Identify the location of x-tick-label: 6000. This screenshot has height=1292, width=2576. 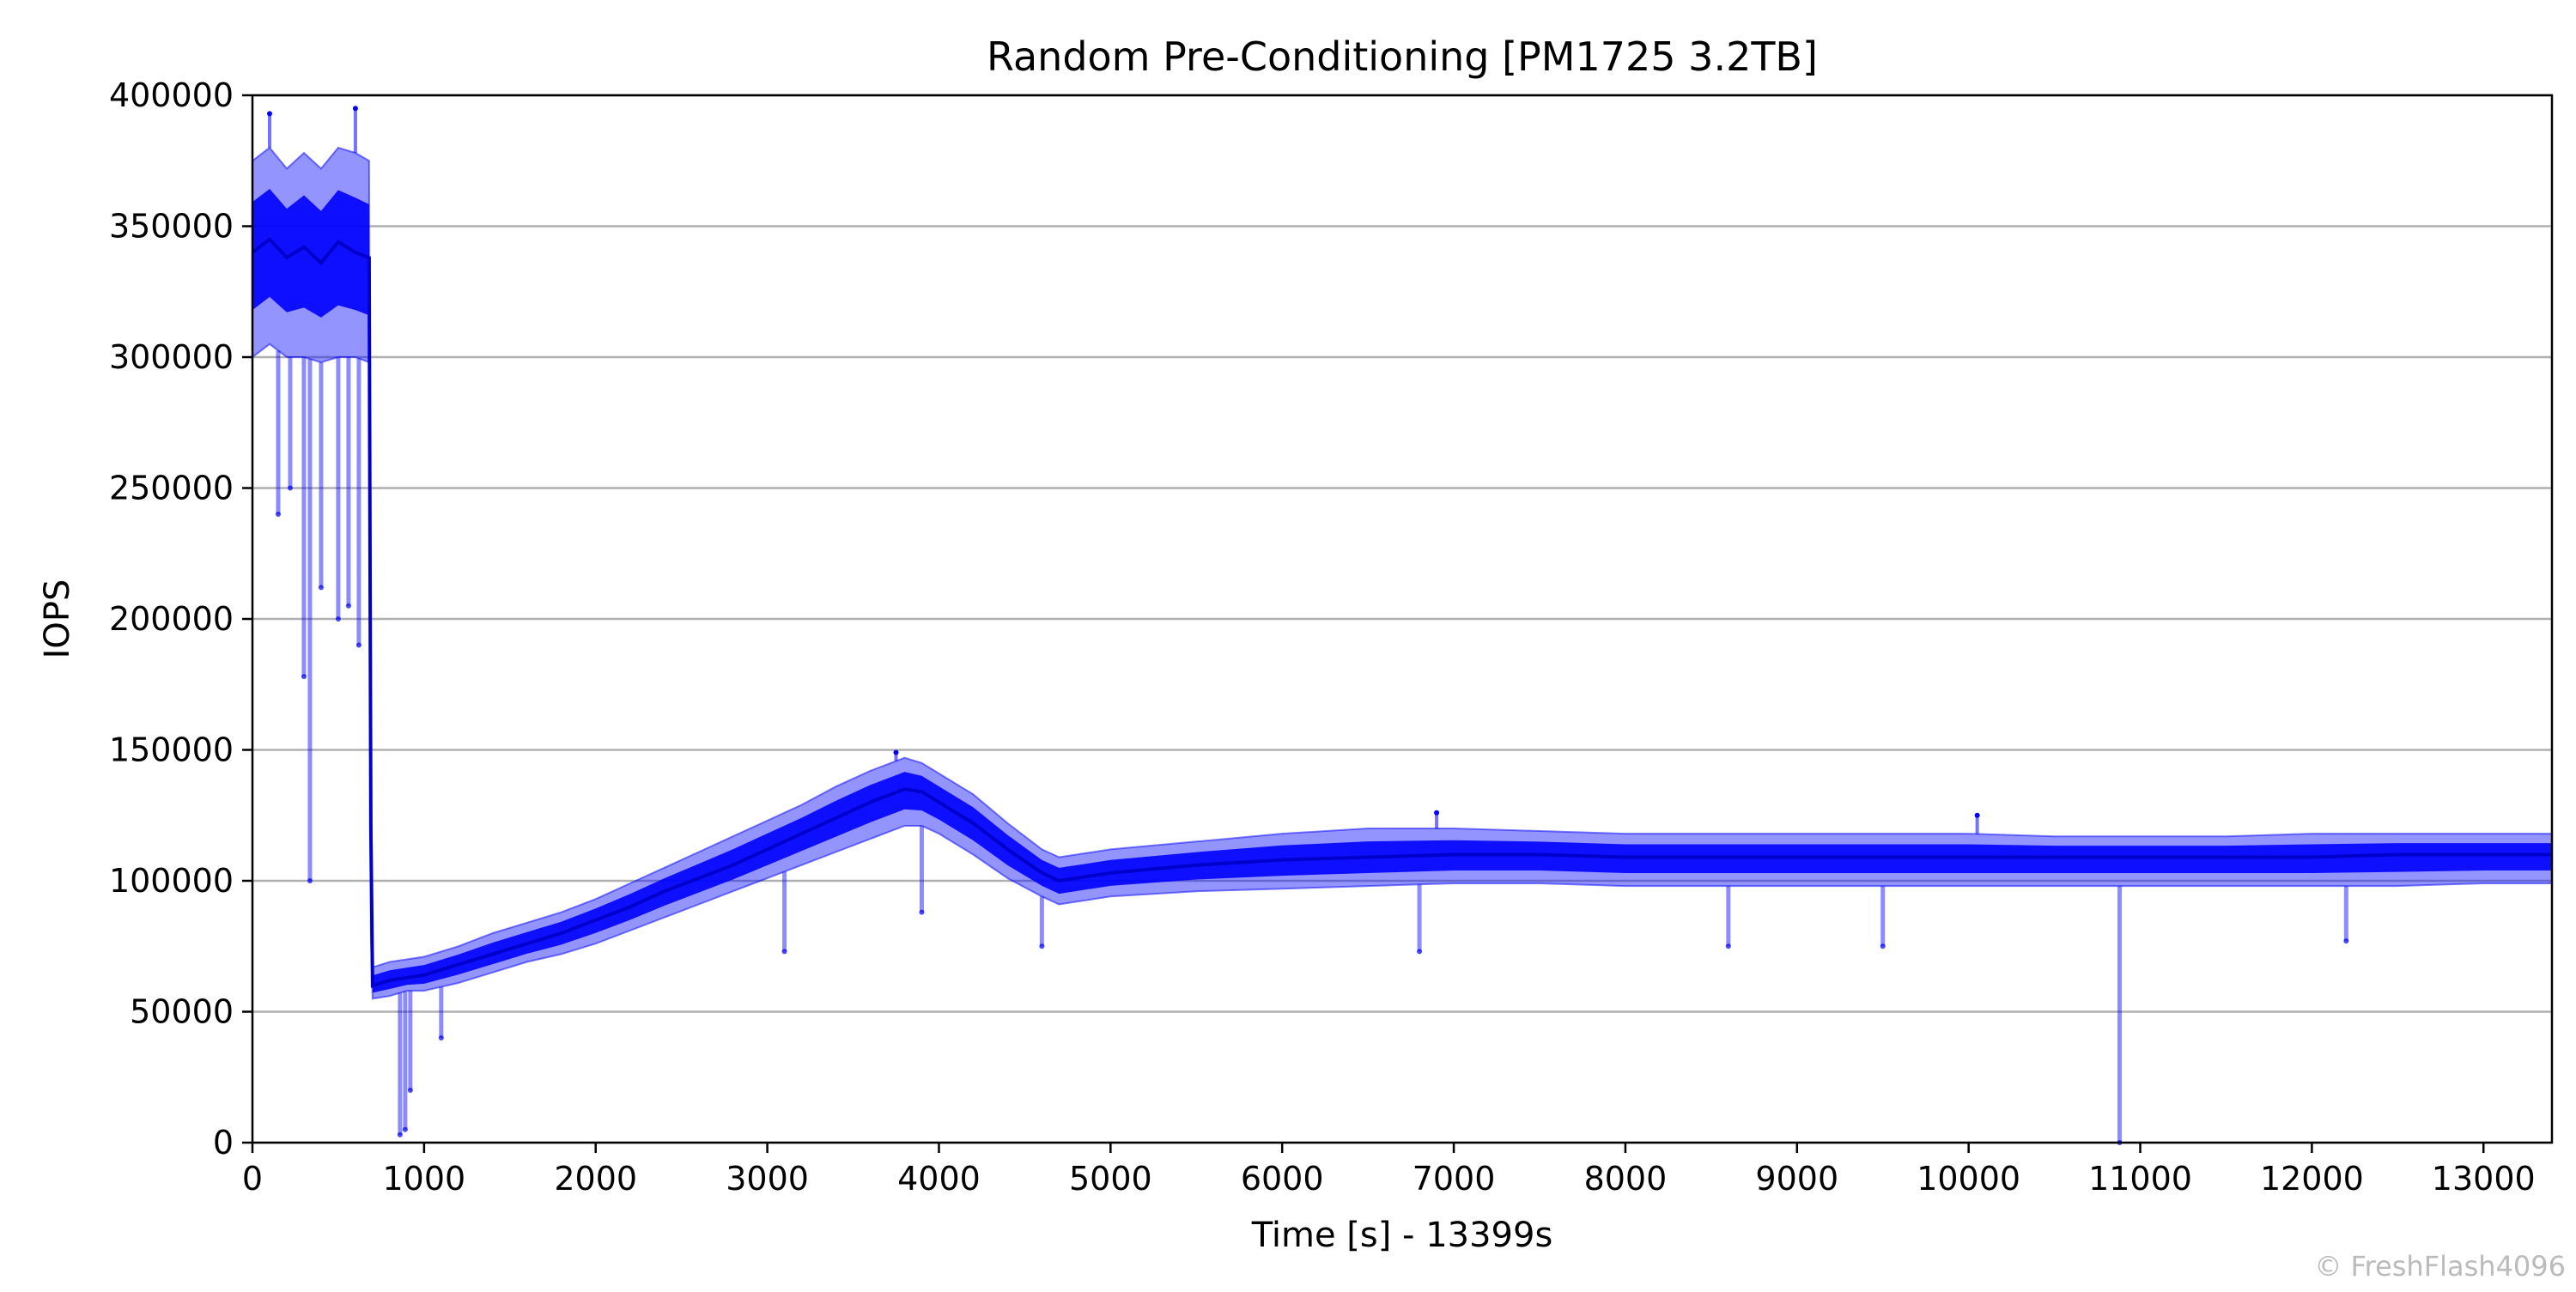
(1283, 1179).